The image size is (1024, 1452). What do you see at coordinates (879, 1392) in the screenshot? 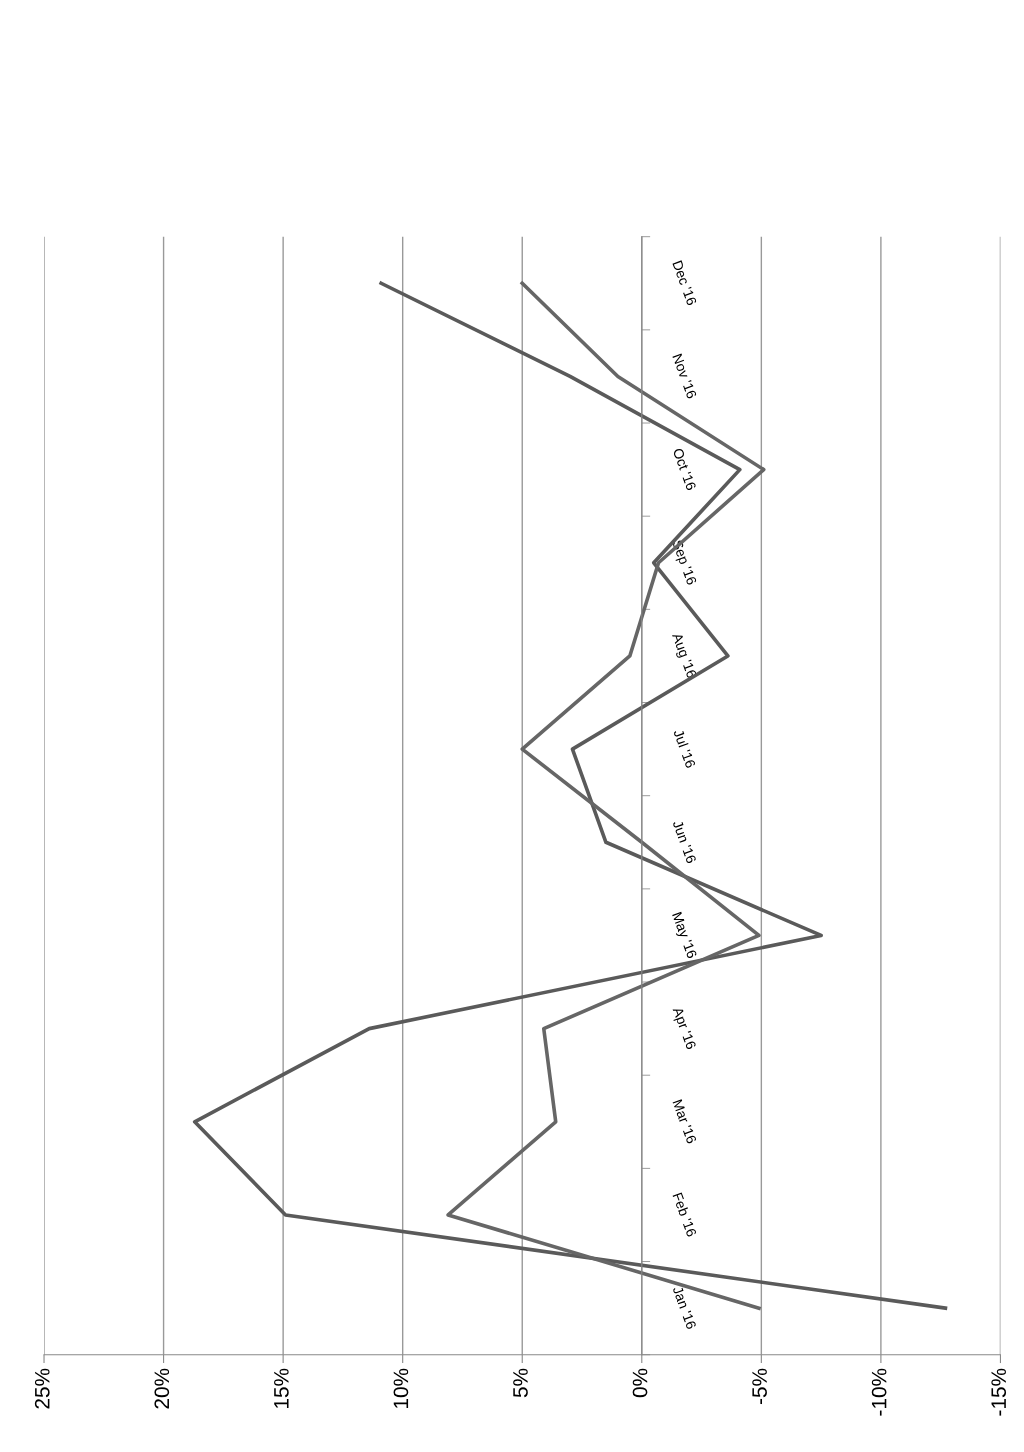
I see `x-tick-label: -10%` at bounding box center [879, 1392].